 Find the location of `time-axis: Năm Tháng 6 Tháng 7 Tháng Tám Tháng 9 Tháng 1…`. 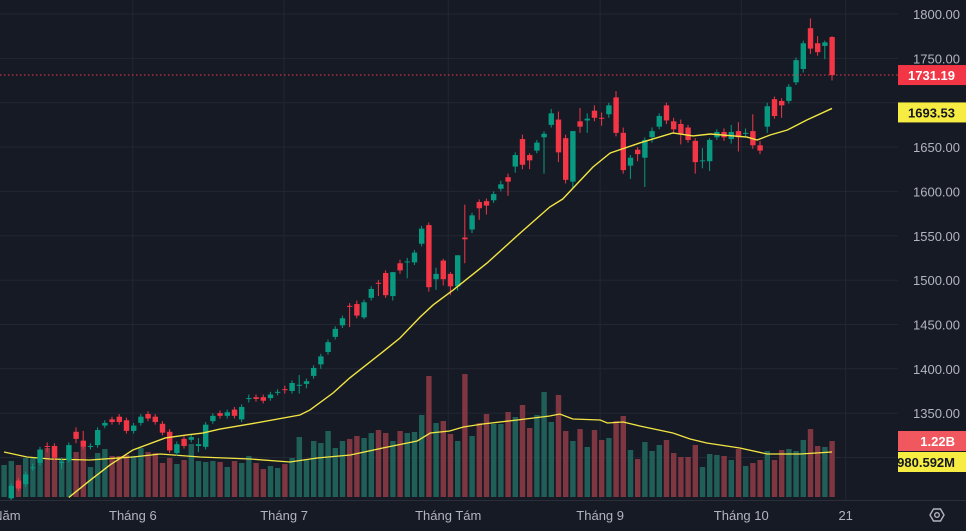

time-axis: Năm Tháng 6 Tháng 7 Tháng Tám Tháng 9 Tháng 1… is located at coordinates (426, 515).